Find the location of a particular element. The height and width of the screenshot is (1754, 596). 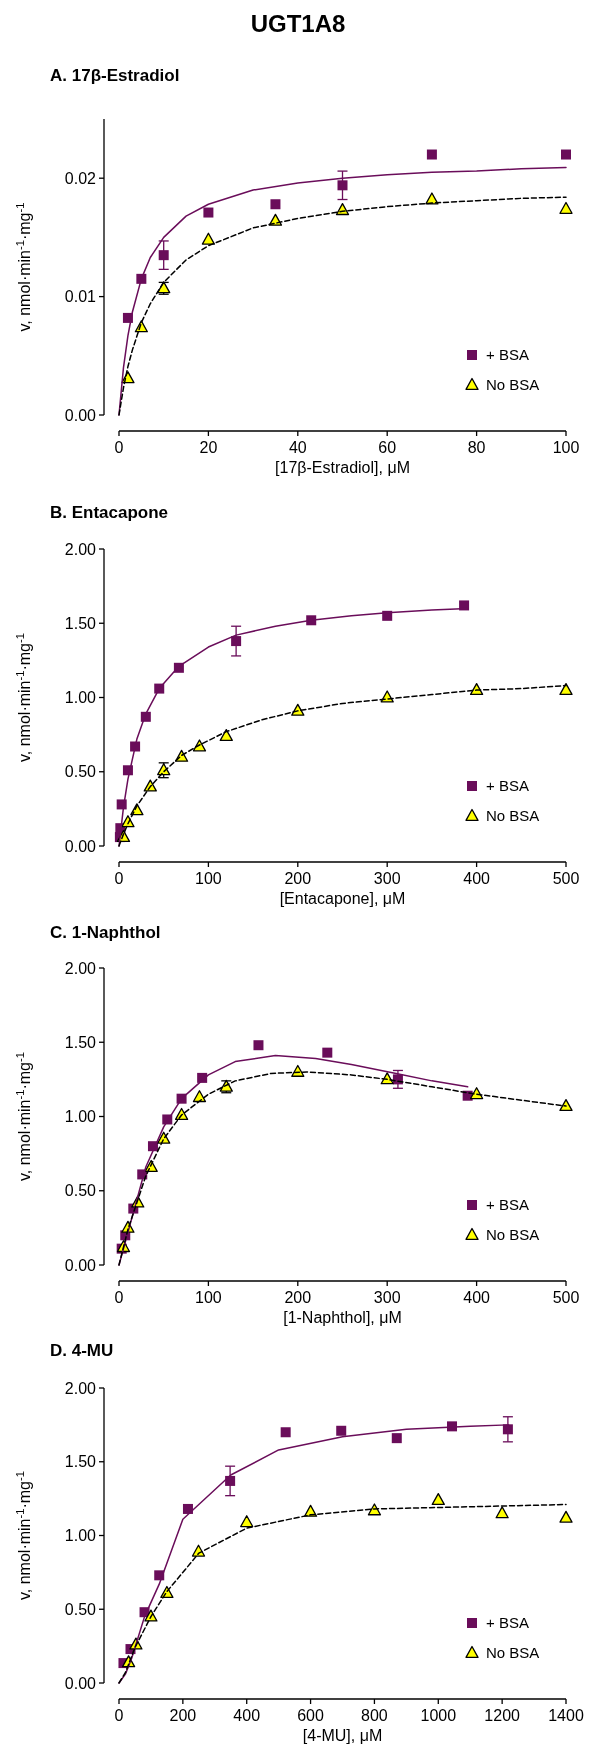

y-tick-label: 0.01 is located at coordinates (80, 297).